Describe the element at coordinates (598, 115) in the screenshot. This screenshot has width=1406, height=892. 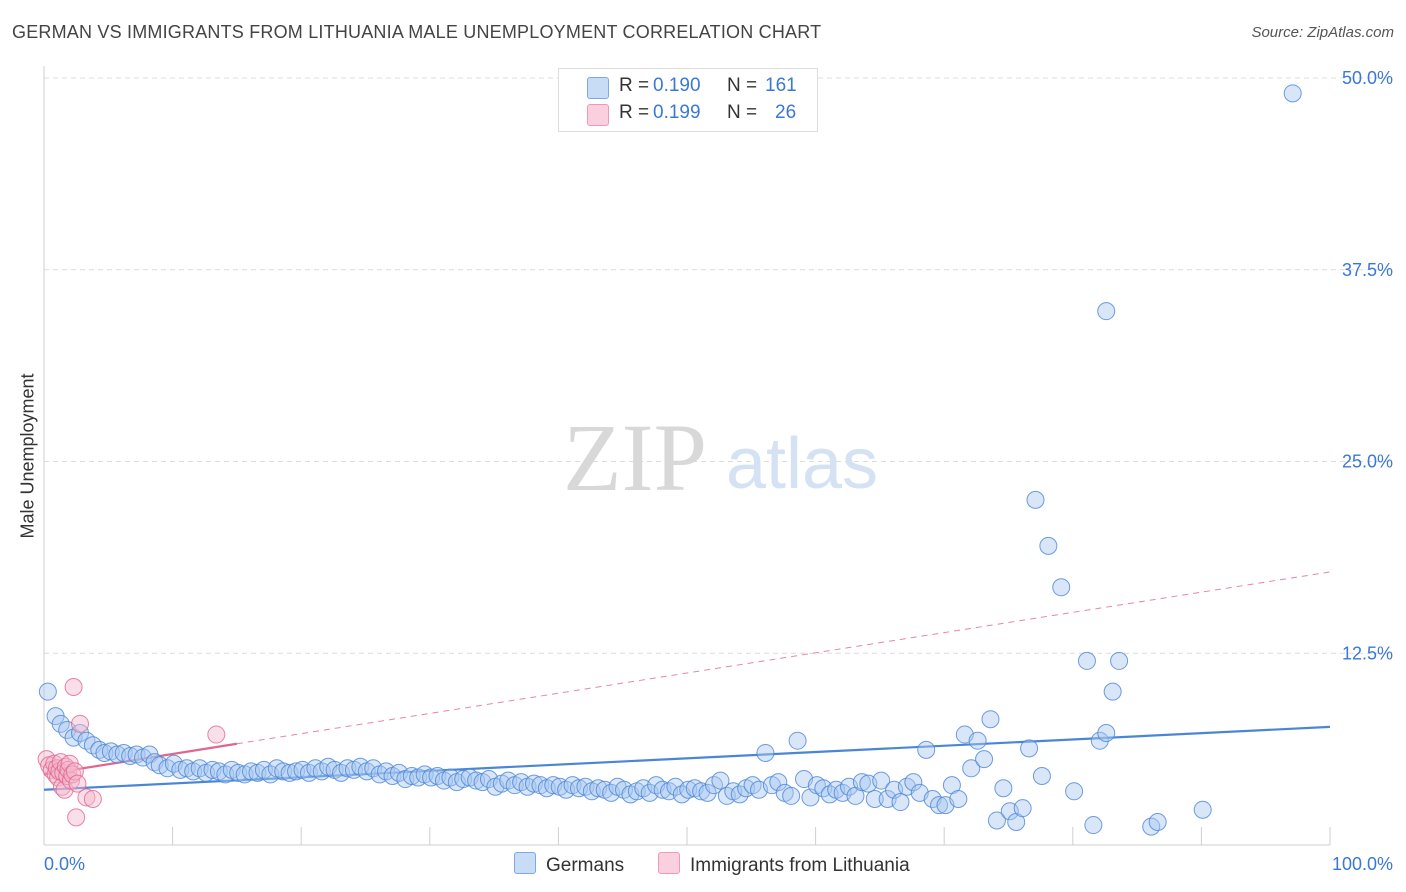
I see `legend-swatch-lithuania` at that location.